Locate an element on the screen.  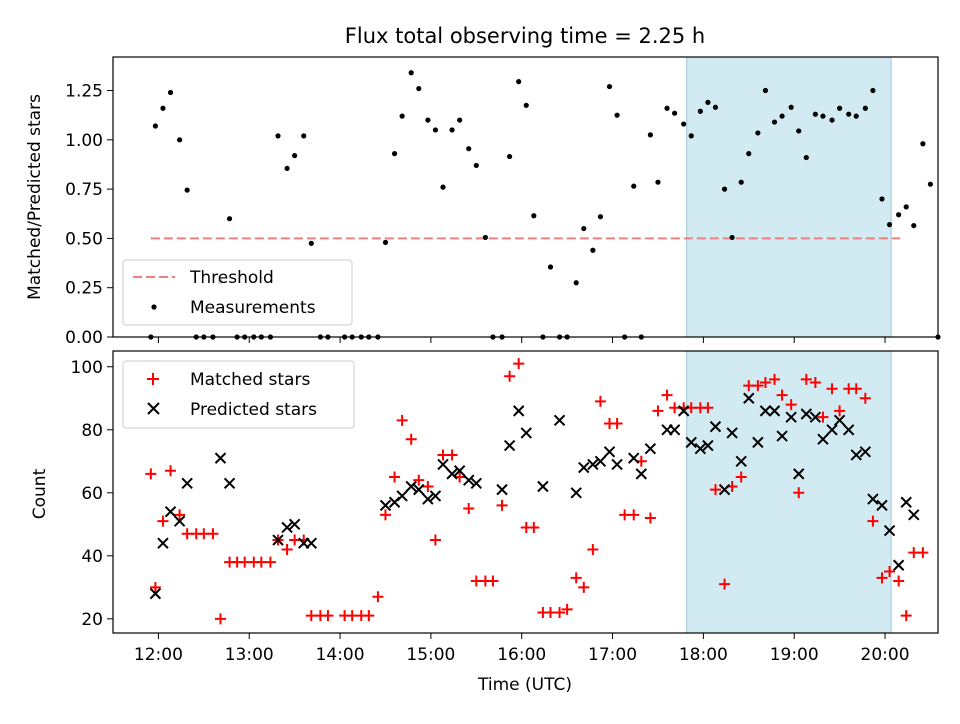
legend-measurements-swatch is located at coordinates (154, 307).